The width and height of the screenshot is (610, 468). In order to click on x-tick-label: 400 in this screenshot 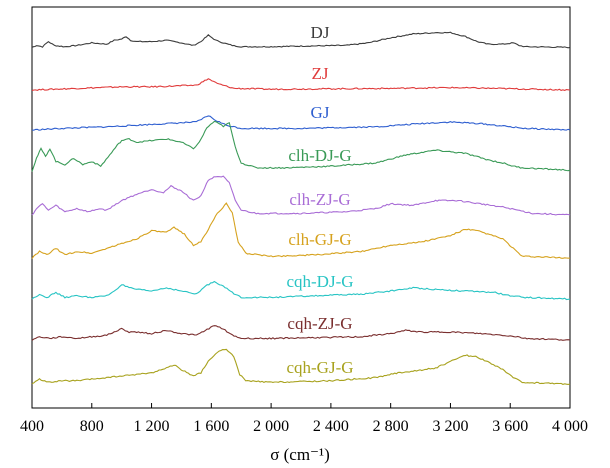, I will do `click(32, 426)`.